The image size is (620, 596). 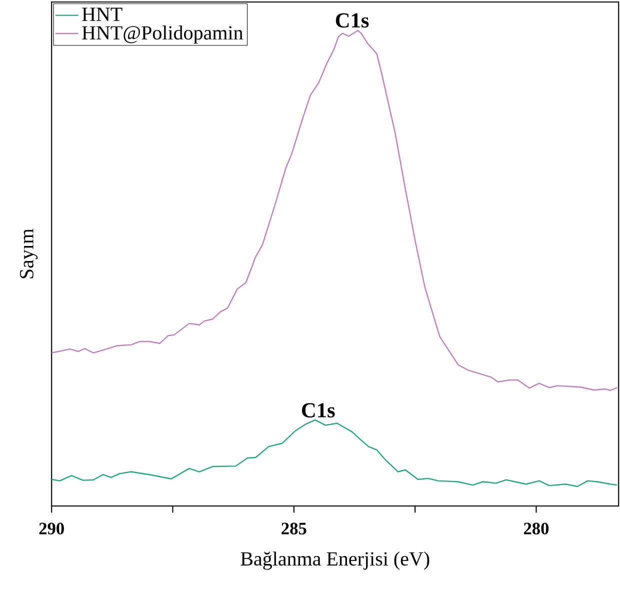 What do you see at coordinates (294, 528) in the screenshot?
I see `x-tick-label: 285` at bounding box center [294, 528].